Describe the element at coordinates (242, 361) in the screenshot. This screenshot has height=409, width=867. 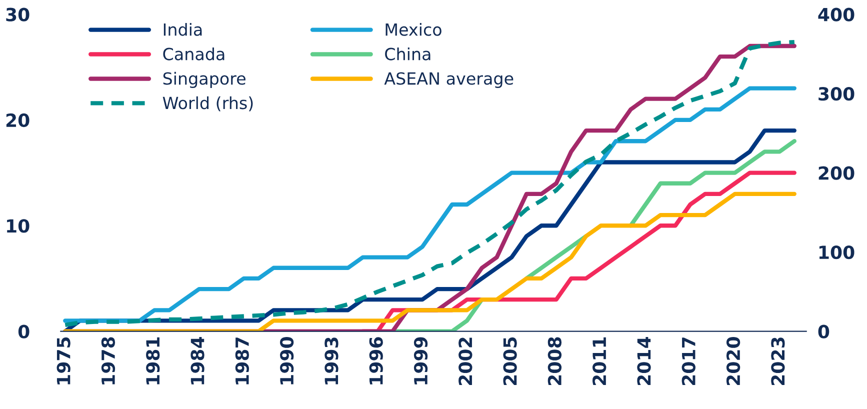
I see `x-tick-label: 1987` at that location.